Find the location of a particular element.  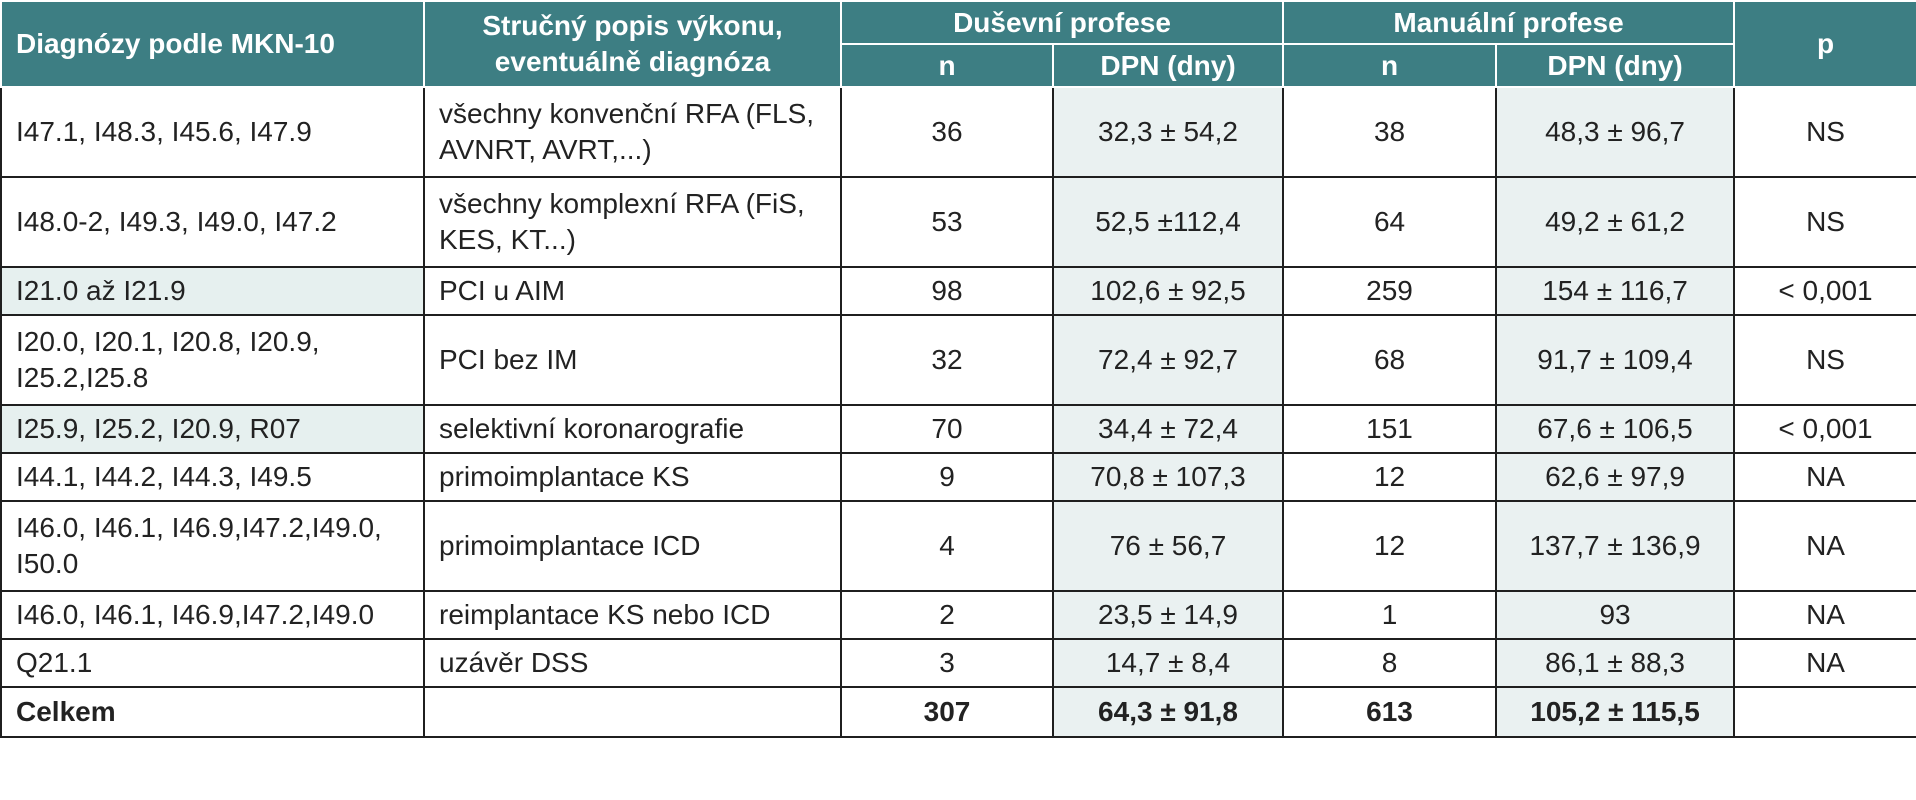

cell-dusevni-dpn: 52,5 ±112,4 is located at coordinates (1168, 222).